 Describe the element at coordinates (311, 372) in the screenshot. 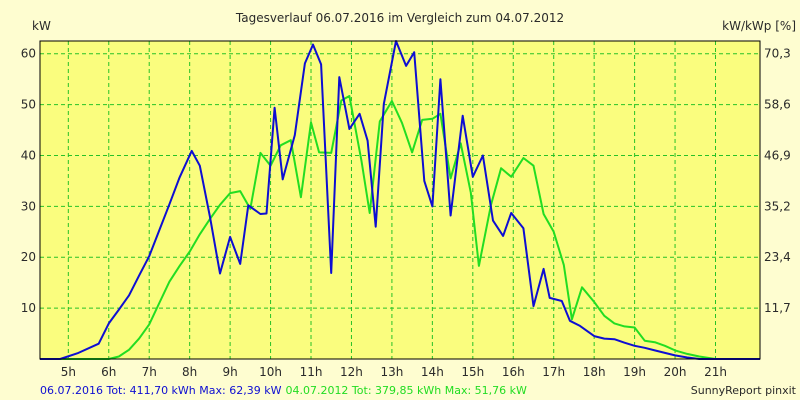

I see `x-tick-label: 11h` at that location.